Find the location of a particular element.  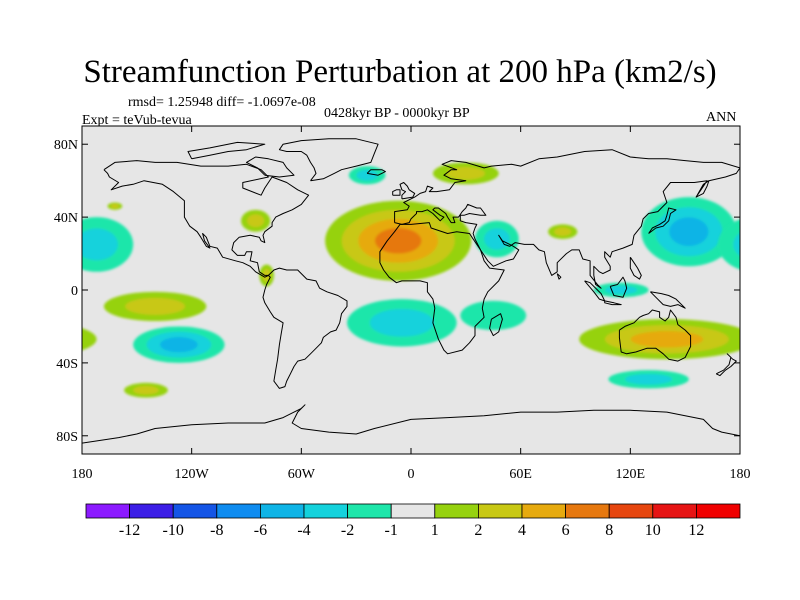

coastline-antarctica is located at coordinates (411, 424).